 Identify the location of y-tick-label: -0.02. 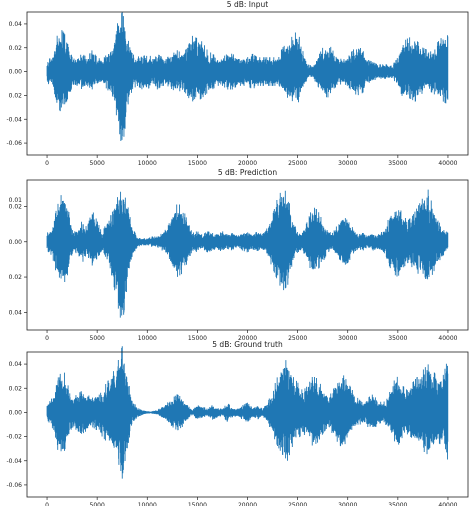
(14, 437).